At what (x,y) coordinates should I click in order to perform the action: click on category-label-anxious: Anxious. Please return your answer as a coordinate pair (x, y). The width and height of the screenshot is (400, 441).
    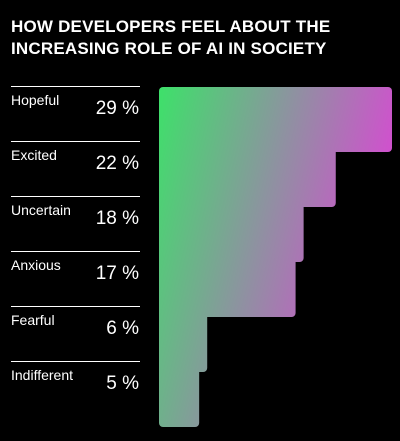
    Looking at the image, I should click on (36, 265).